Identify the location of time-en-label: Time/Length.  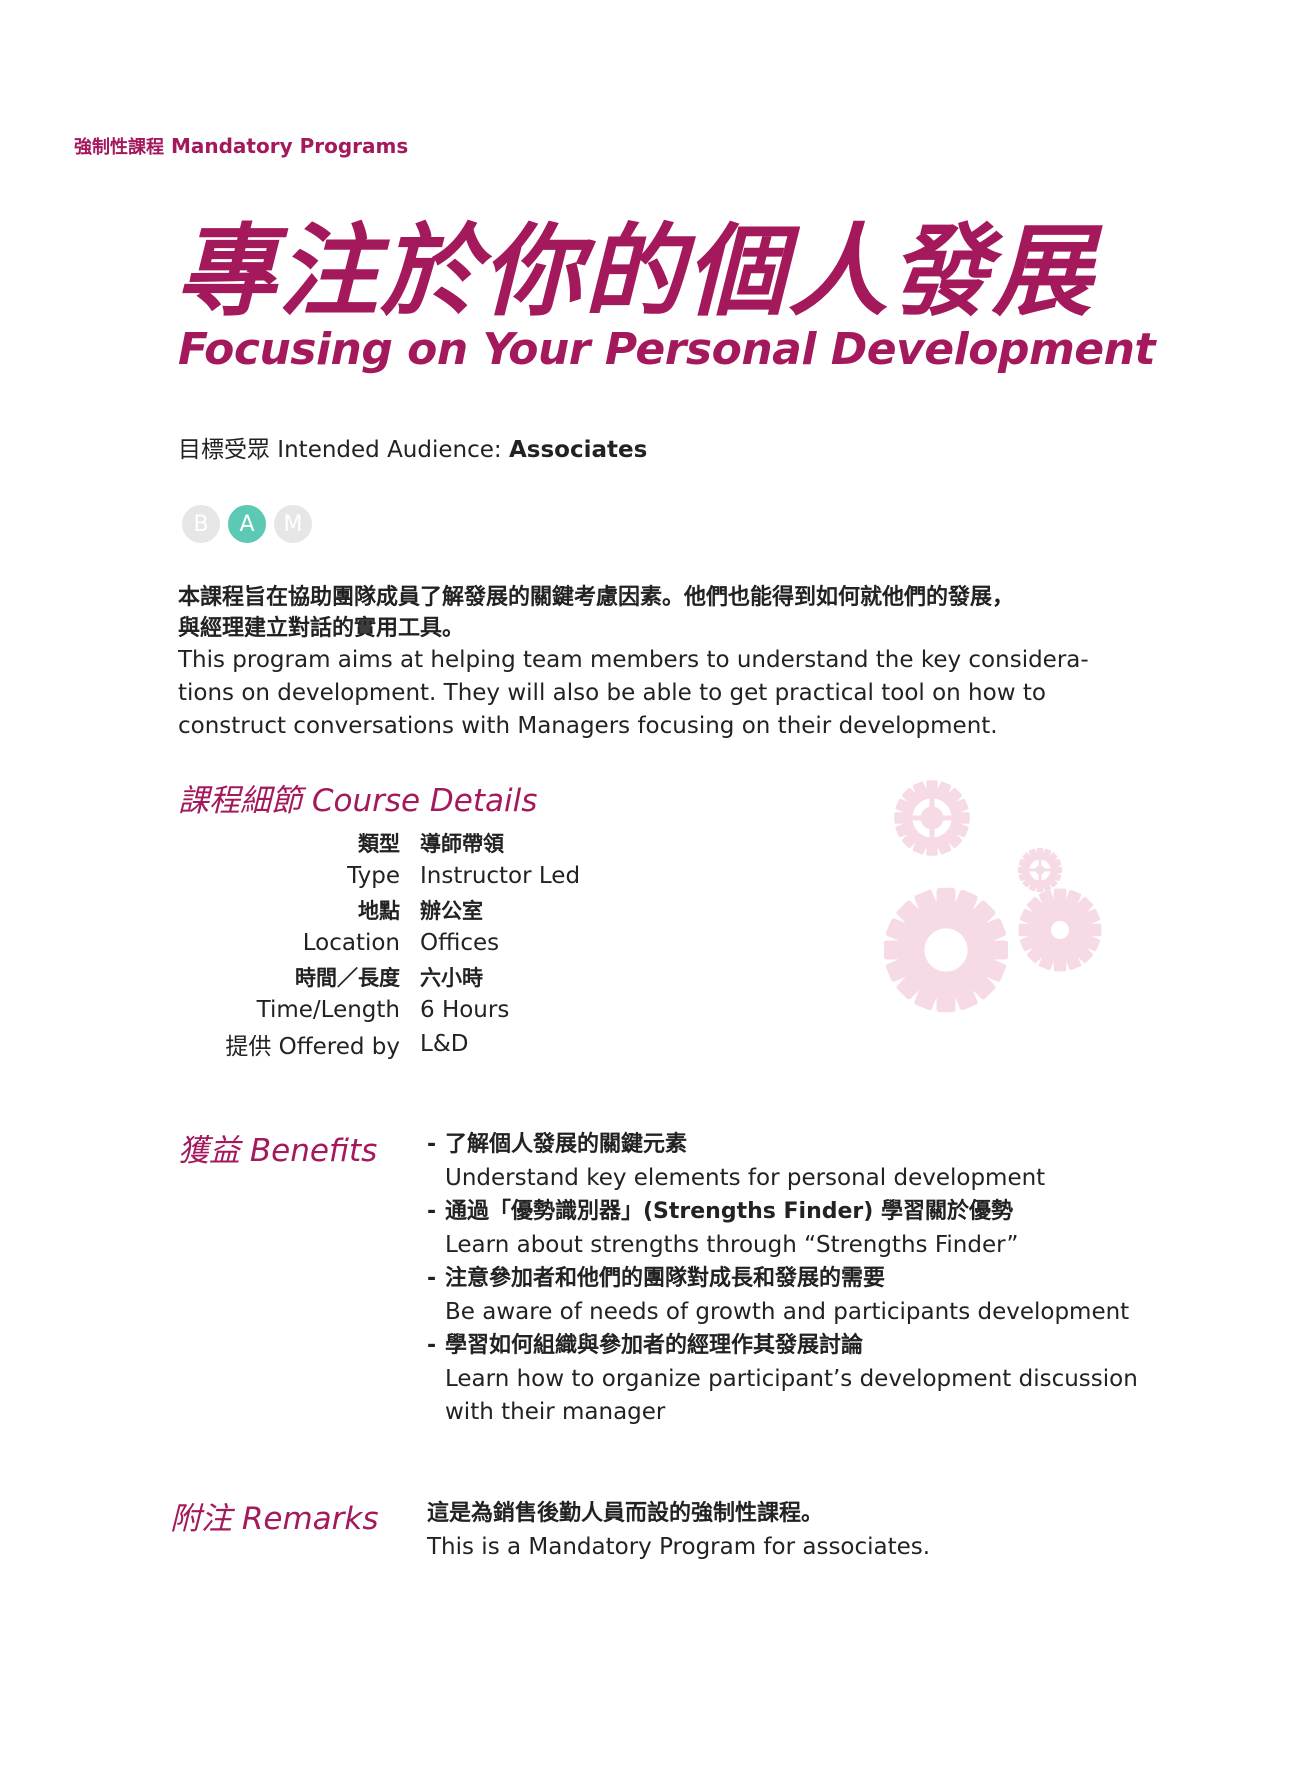
(328, 1010).